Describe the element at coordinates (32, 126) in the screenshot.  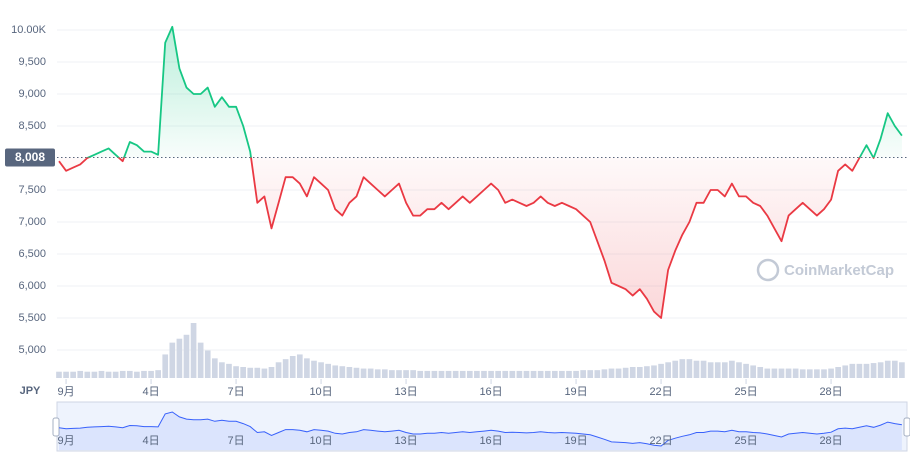
I see `y-tick-label: 8,500` at that location.